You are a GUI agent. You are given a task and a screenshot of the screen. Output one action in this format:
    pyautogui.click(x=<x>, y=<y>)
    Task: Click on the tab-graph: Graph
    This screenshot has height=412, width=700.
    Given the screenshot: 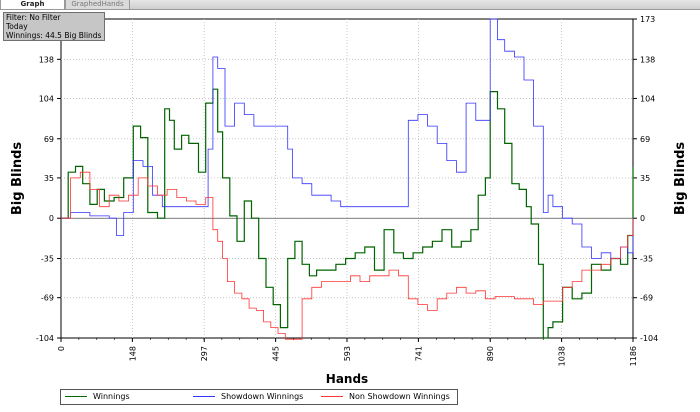 What is the action you would take?
    pyautogui.click(x=32, y=4)
    